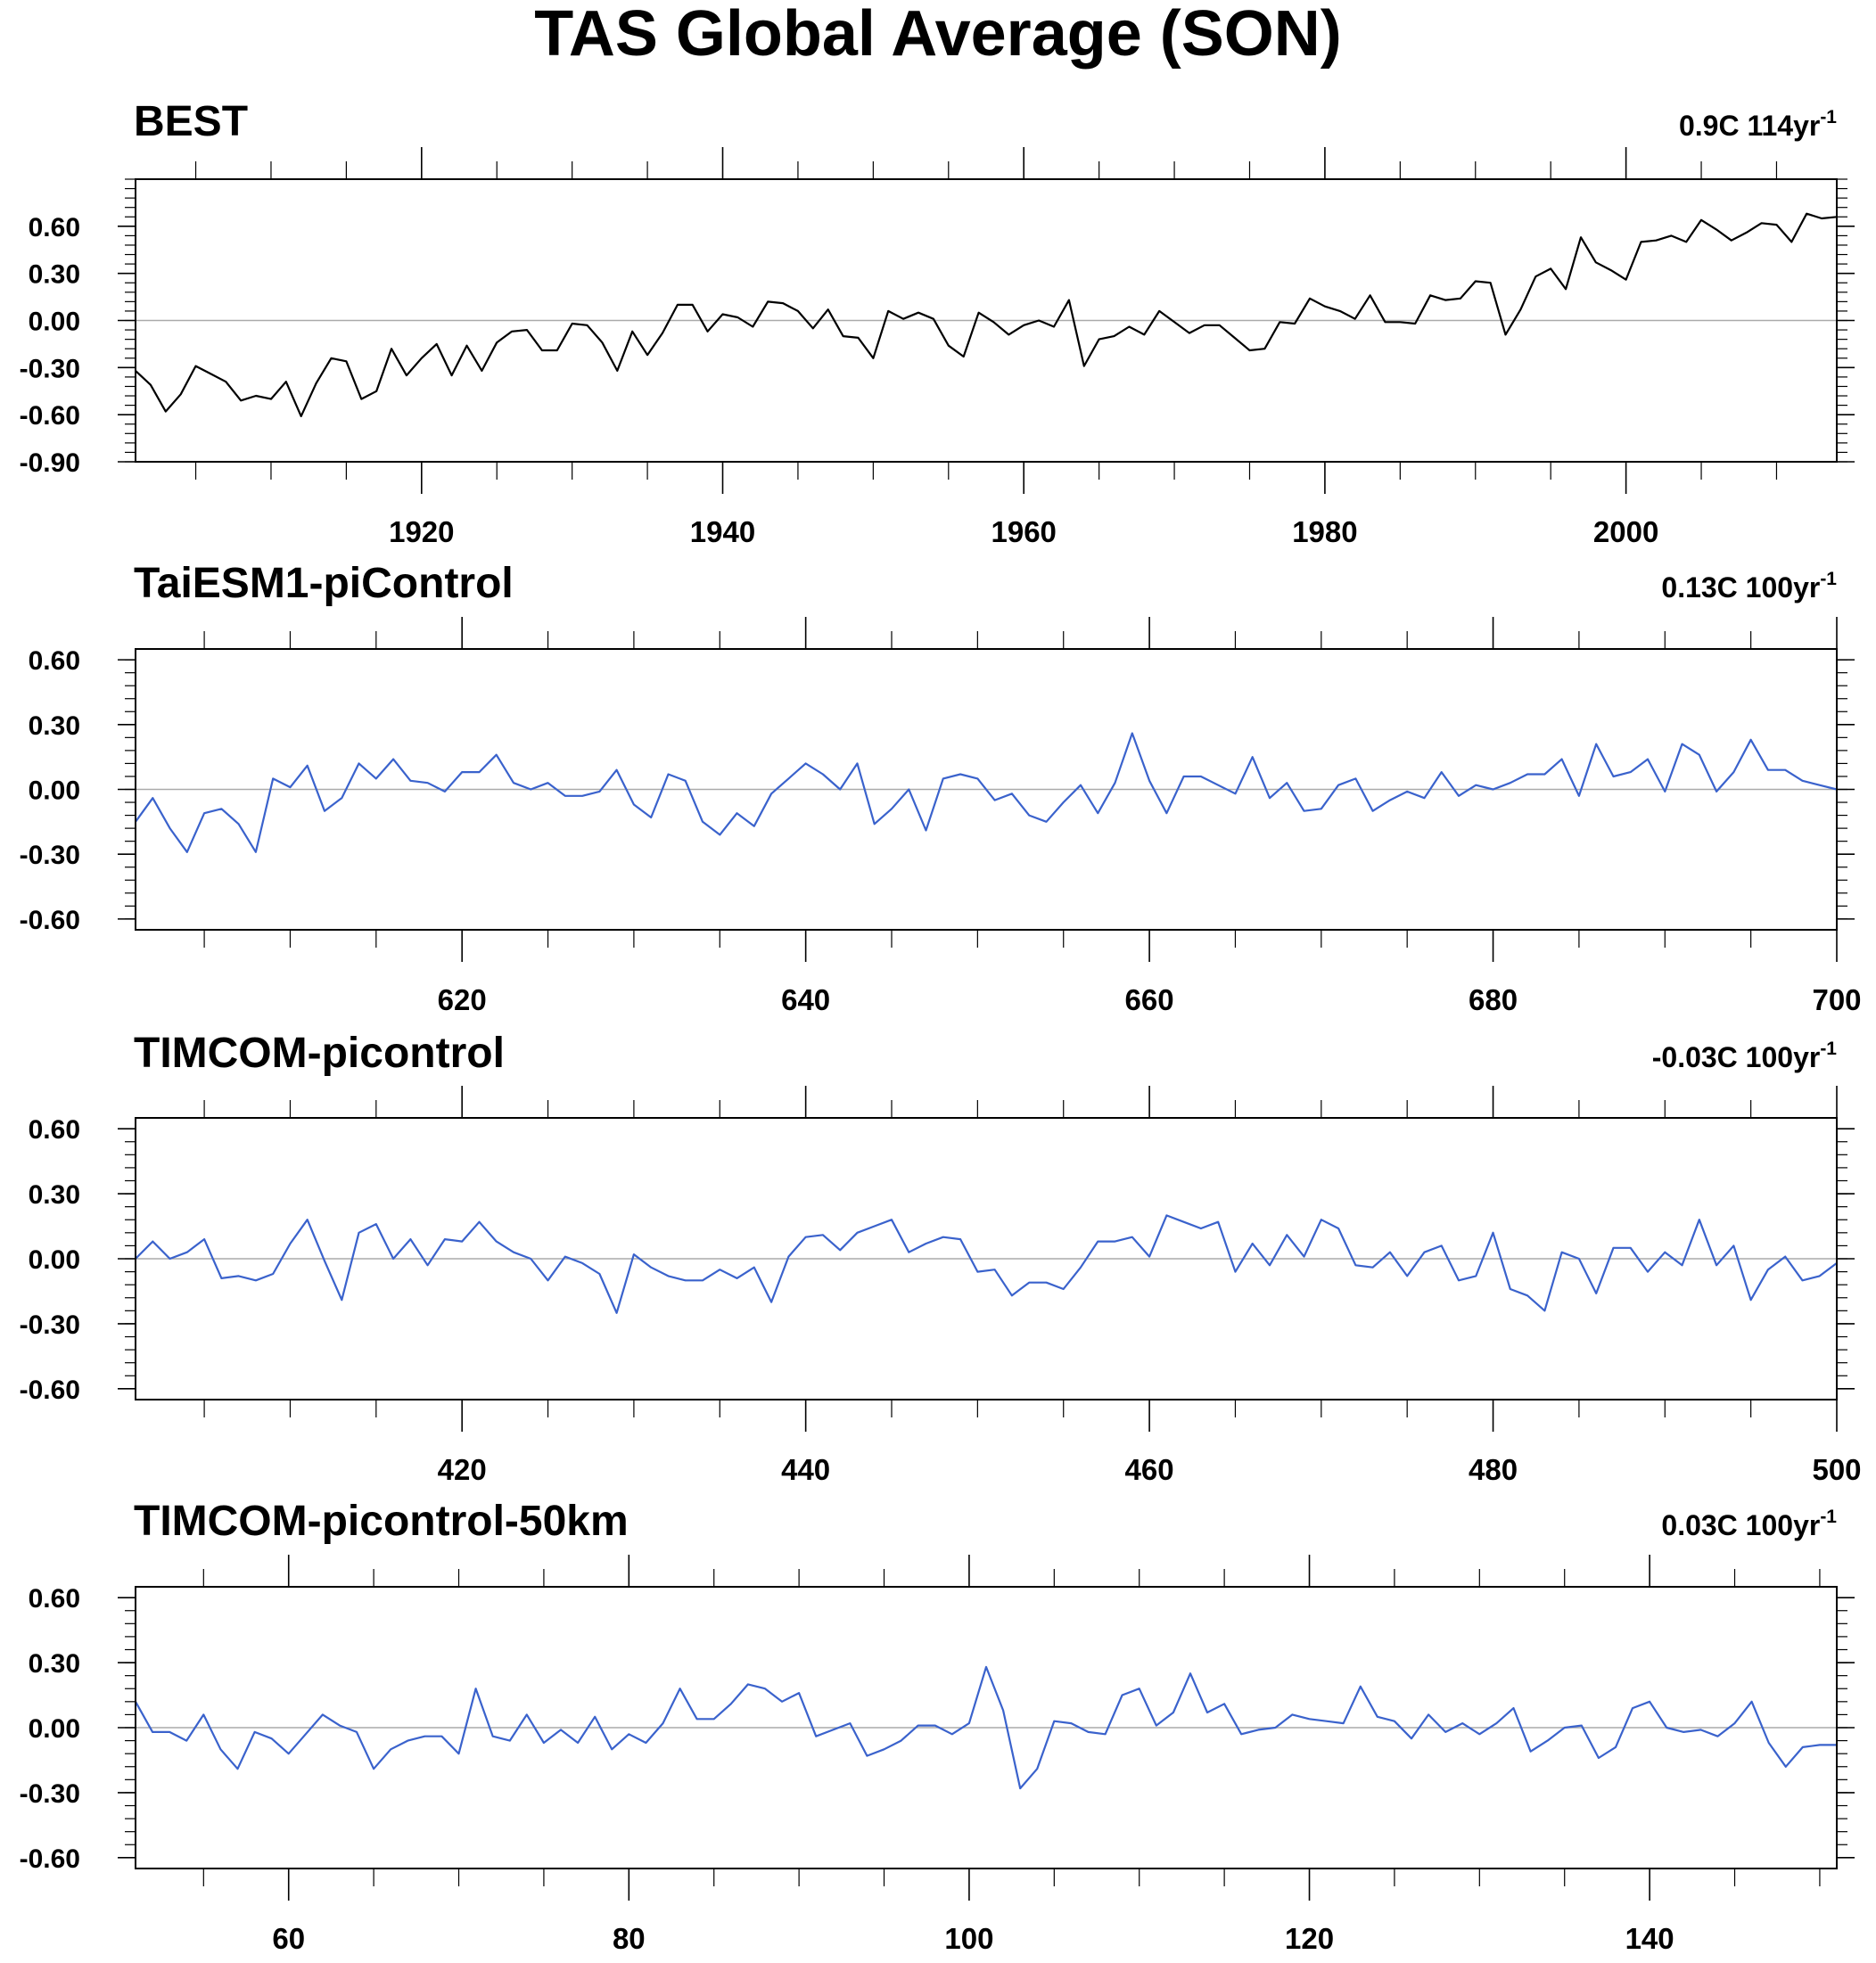 This screenshot has width=1876, height=1963. I want to click on x-tick-label: 640, so click(806, 999).